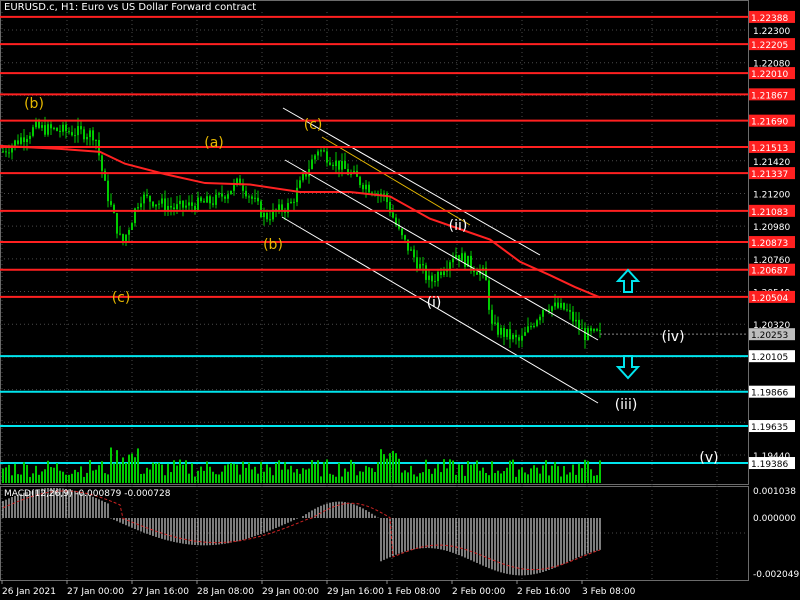 Image resolution: width=800 pixels, height=600 pixels. I want to click on resistance-price-label: 1.21513, so click(769, 149).